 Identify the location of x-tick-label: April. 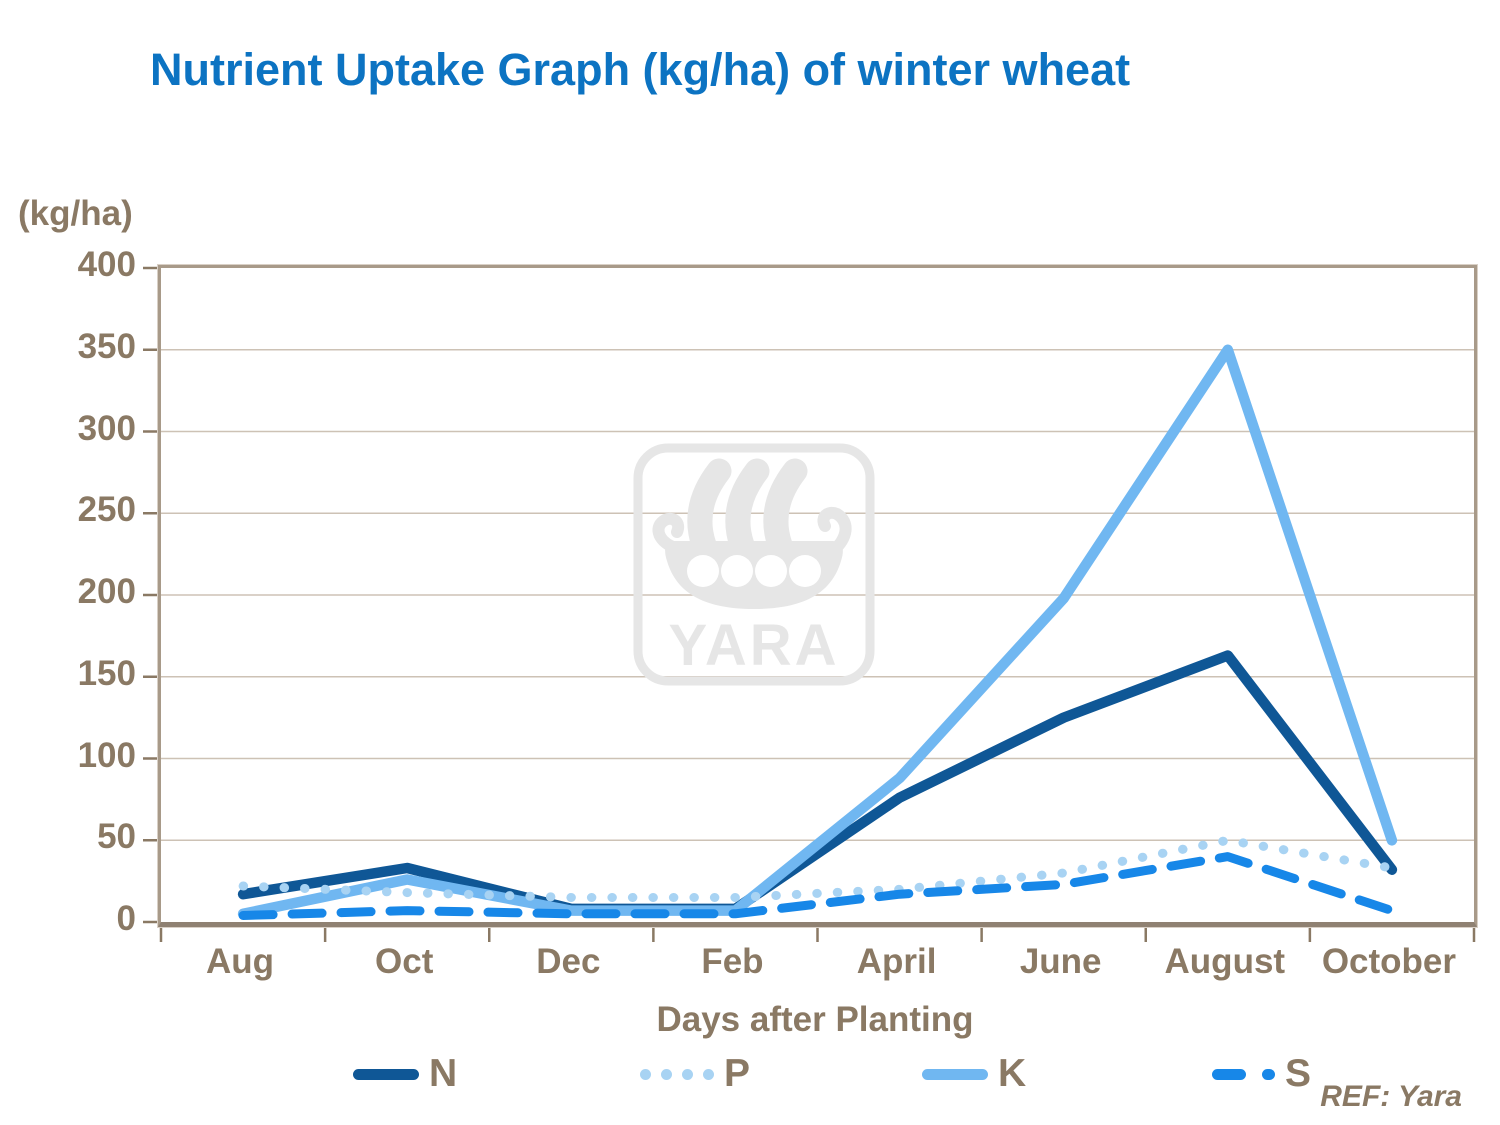
(896, 961).